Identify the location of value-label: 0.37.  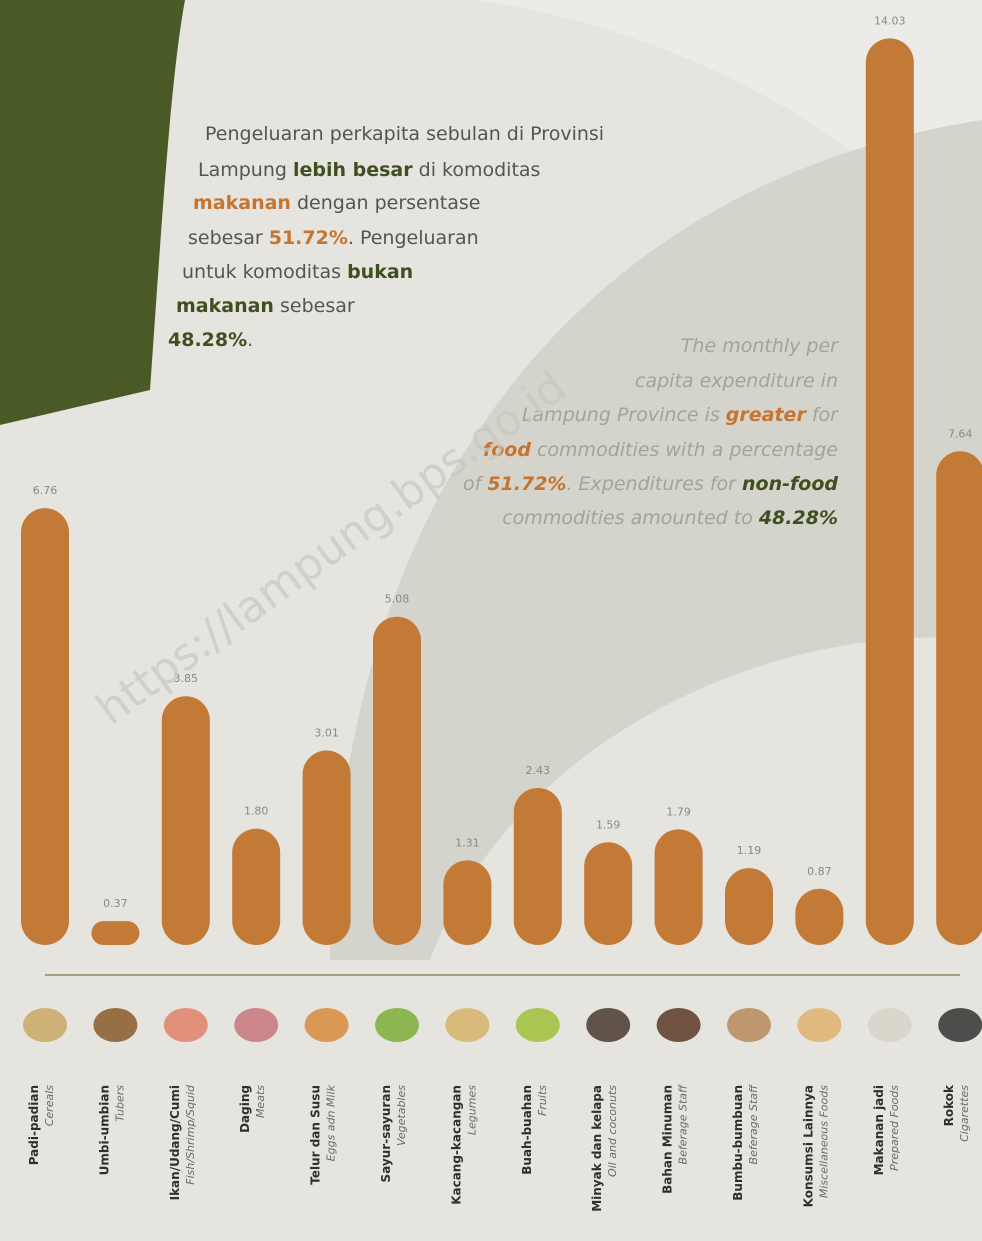
(115, 903).